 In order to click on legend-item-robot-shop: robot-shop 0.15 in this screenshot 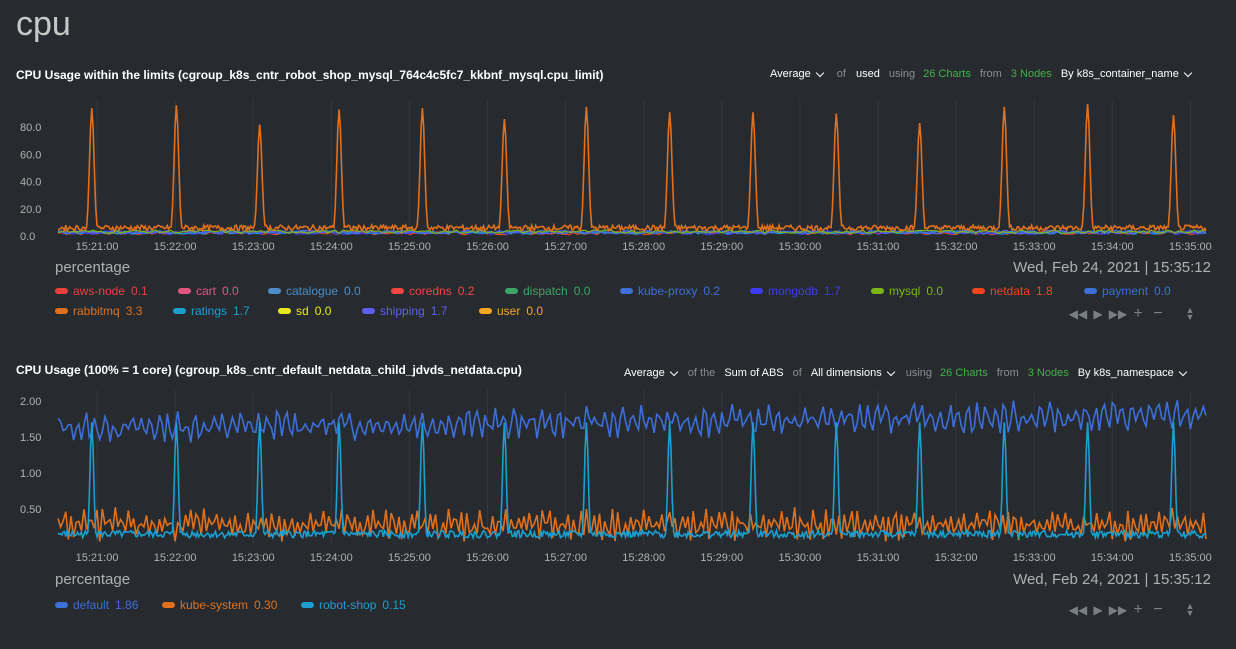, I will do `click(353, 605)`.